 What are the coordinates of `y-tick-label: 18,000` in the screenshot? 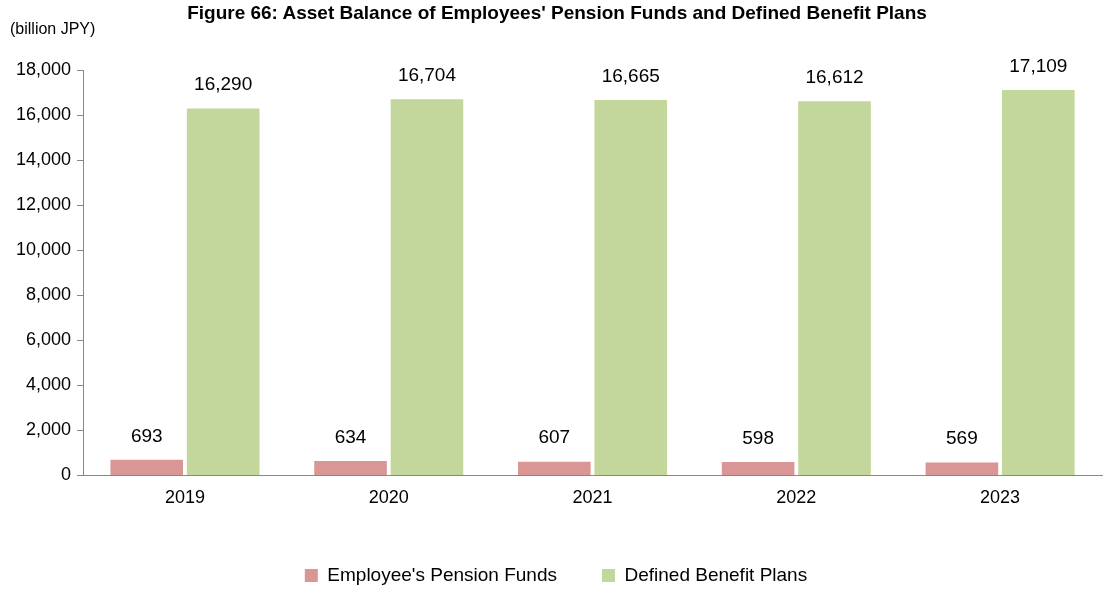 It's located at (43, 68).